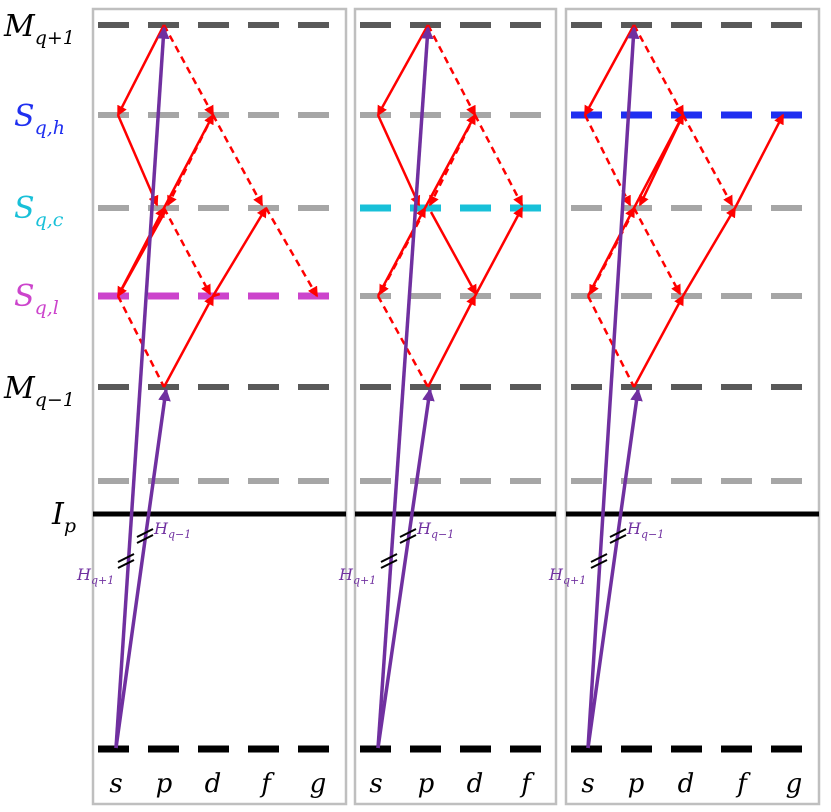 The height and width of the screenshot is (812, 831). I want to click on label-ip: Ip, so click(63, 517).